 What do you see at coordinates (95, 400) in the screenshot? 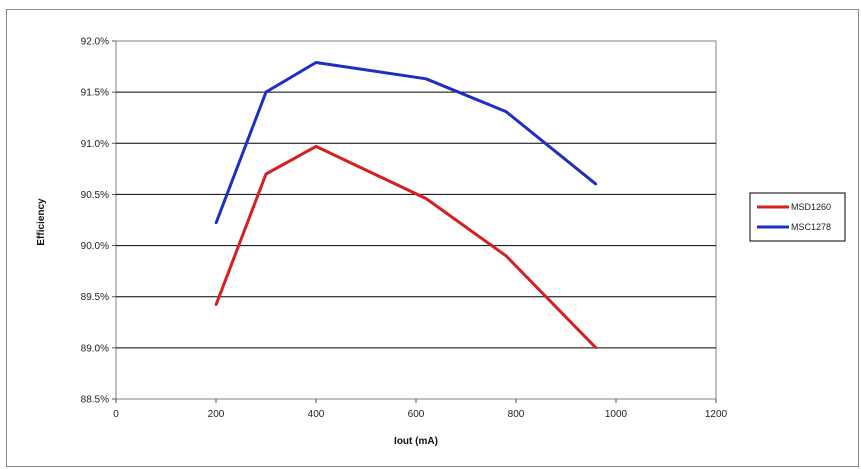
I see `y-tick-label: 88.5%` at bounding box center [95, 400].